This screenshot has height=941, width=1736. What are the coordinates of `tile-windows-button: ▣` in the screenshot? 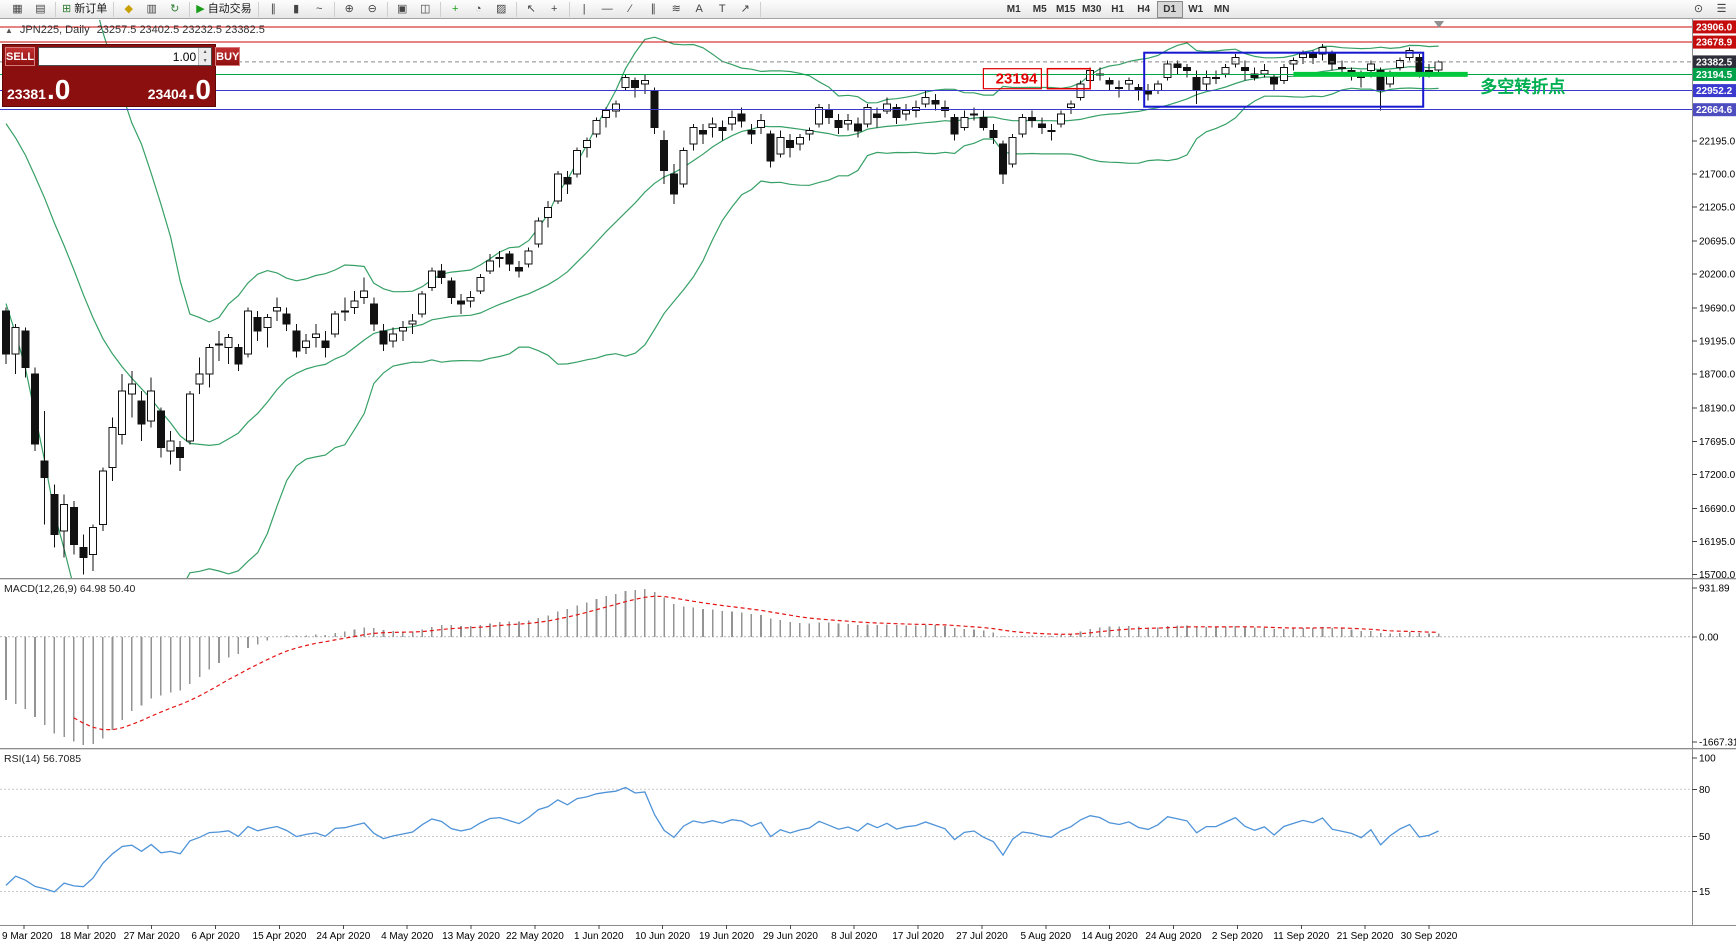 It's located at (402, 9).